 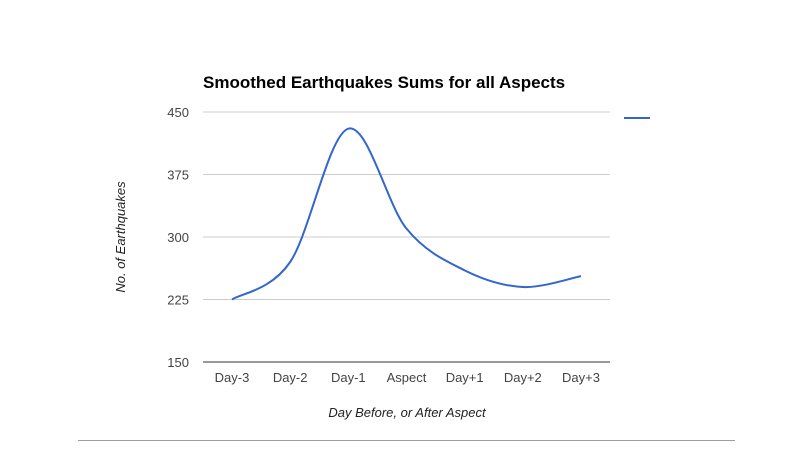 I want to click on y-tick-label: 450, so click(x=178, y=112).